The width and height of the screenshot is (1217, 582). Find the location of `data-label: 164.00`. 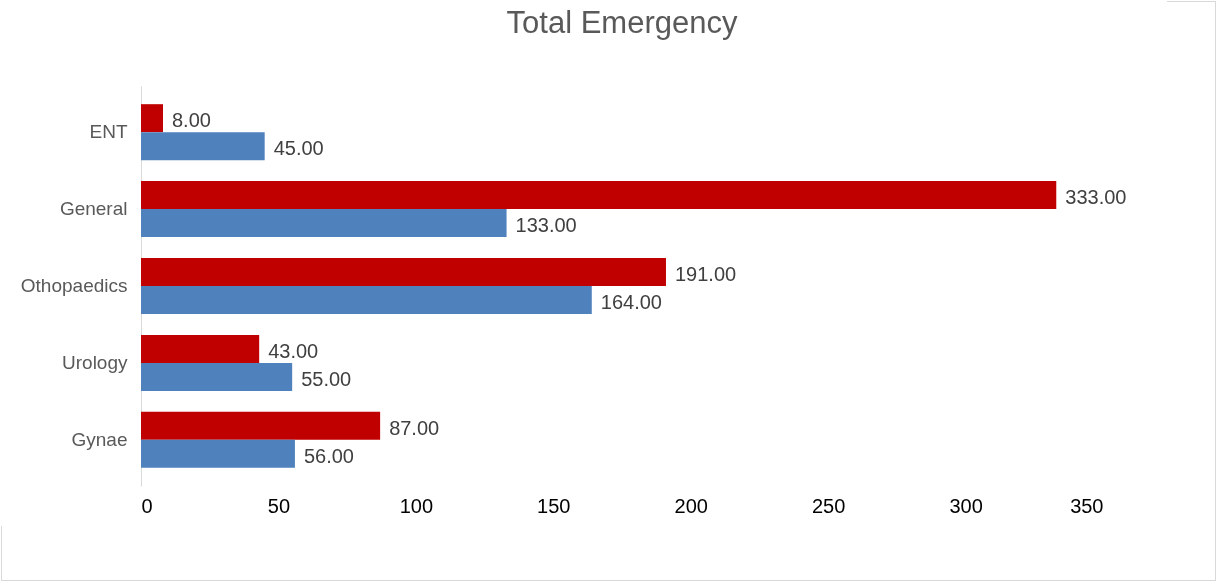

data-label: 164.00 is located at coordinates (631, 301).